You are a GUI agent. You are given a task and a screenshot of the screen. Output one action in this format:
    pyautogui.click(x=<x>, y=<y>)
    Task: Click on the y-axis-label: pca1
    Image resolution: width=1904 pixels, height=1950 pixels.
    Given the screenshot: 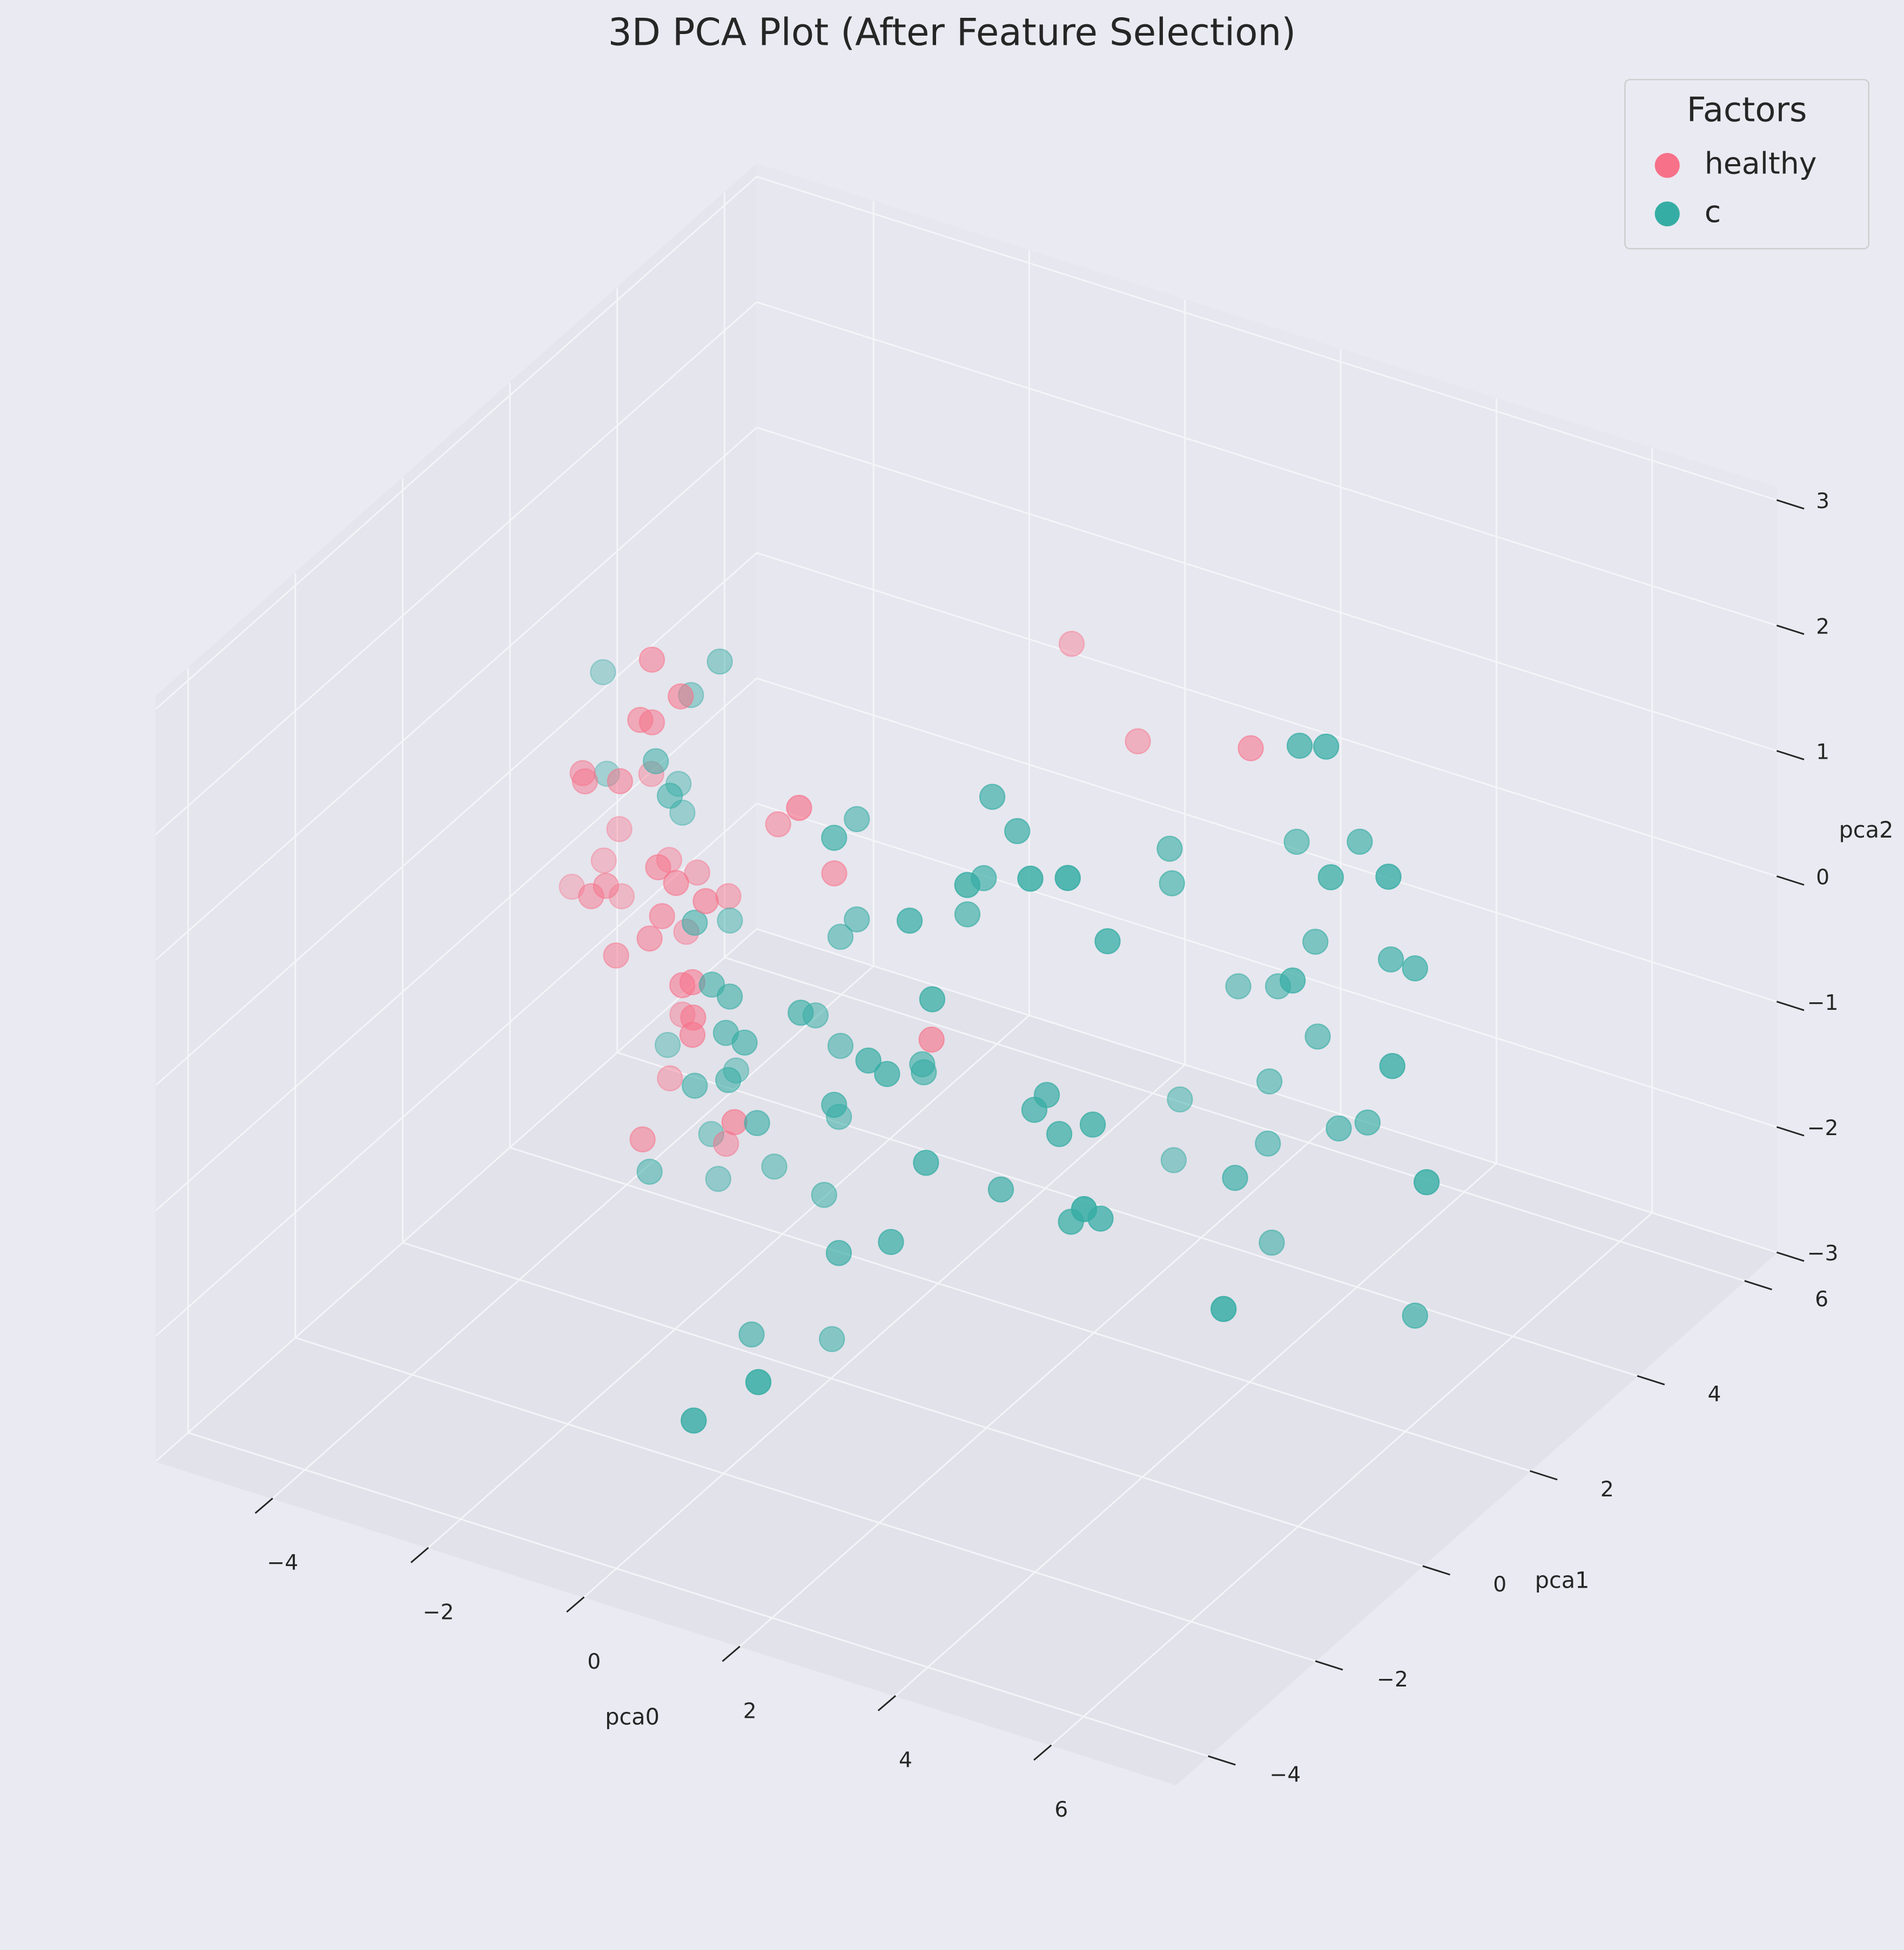 What is the action you would take?
    pyautogui.click(x=1562, y=1580)
    